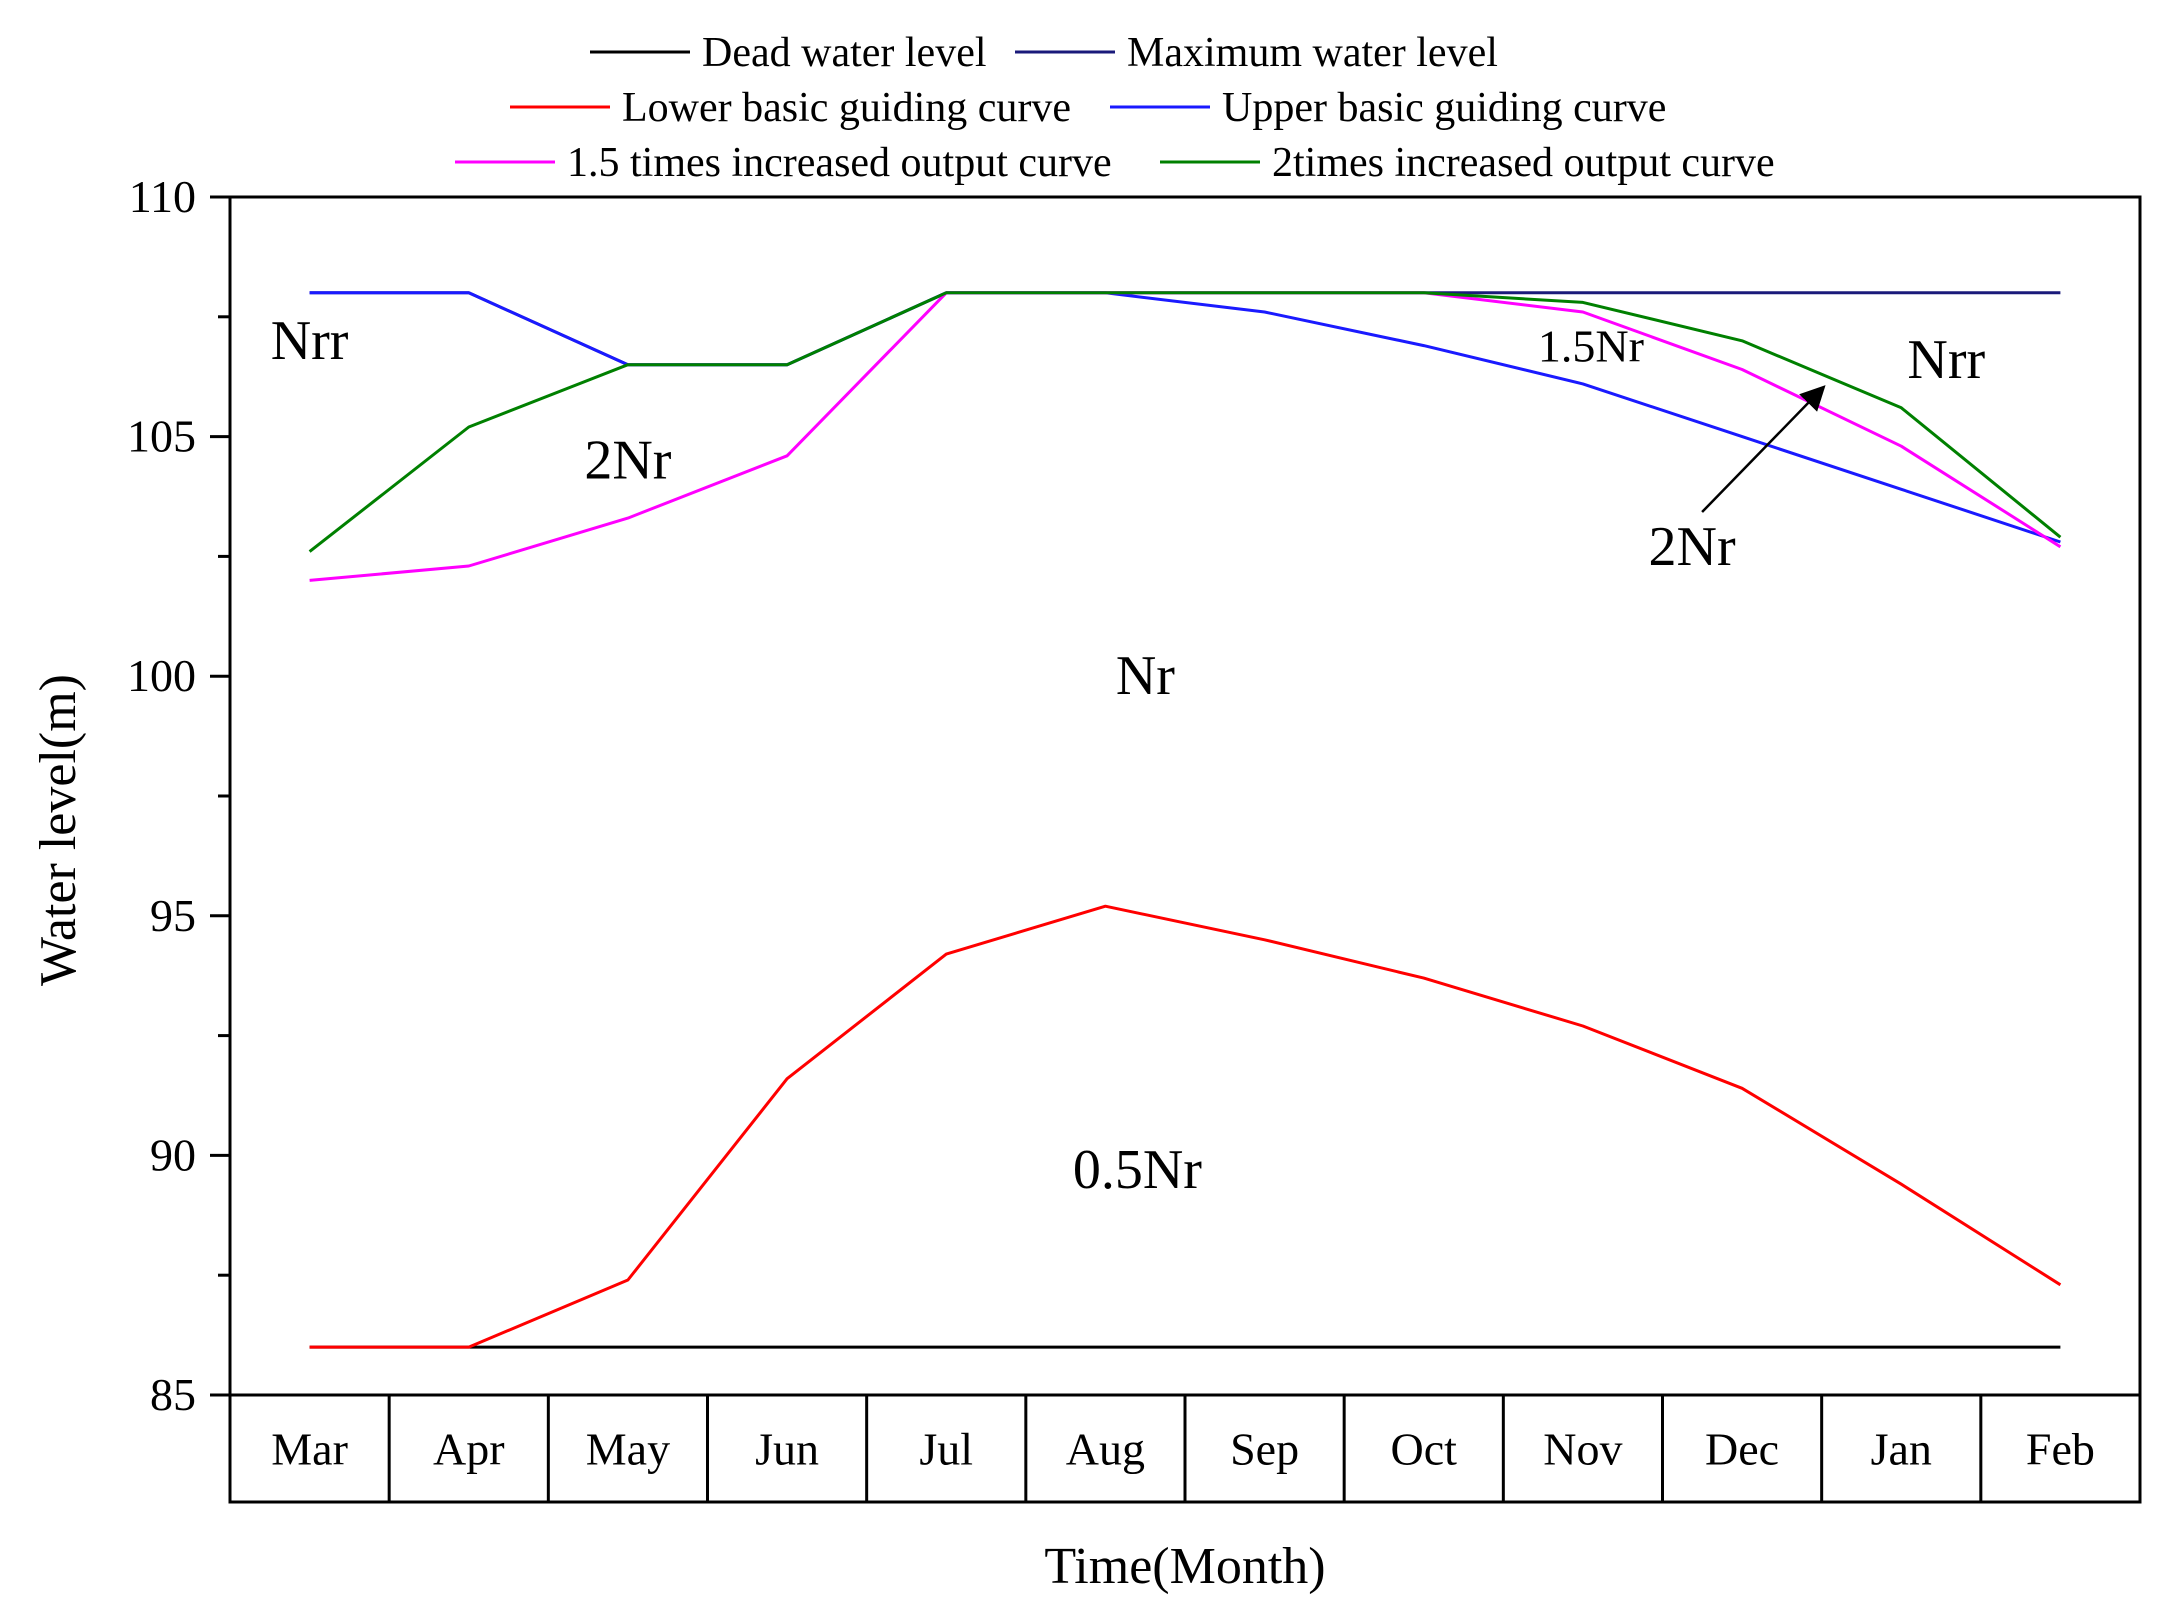 This screenshot has width=2171, height=1622. What do you see at coordinates (1742, 1449) in the screenshot?
I see `x-tick-label: Dec` at bounding box center [1742, 1449].